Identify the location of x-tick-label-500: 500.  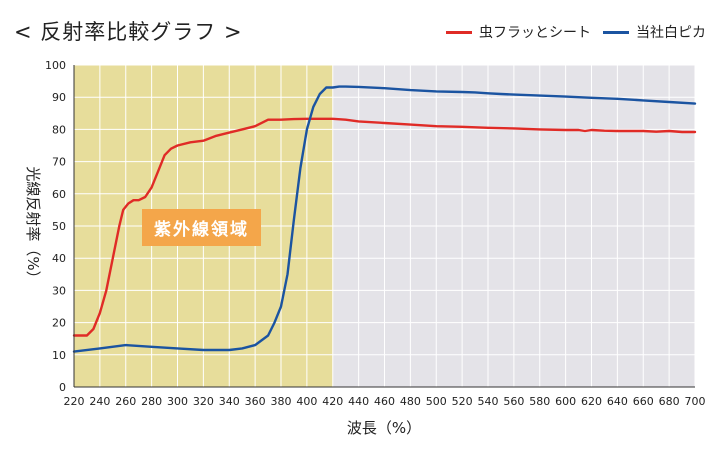
(436, 401).